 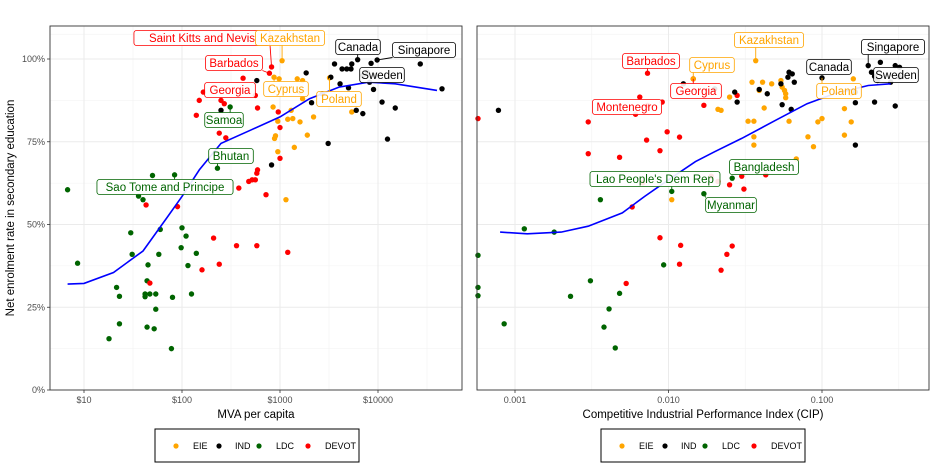 What do you see at coordinates (754, 446) in the screenshot?
I see `legend-key-devot` at bounding box center [754, 446].